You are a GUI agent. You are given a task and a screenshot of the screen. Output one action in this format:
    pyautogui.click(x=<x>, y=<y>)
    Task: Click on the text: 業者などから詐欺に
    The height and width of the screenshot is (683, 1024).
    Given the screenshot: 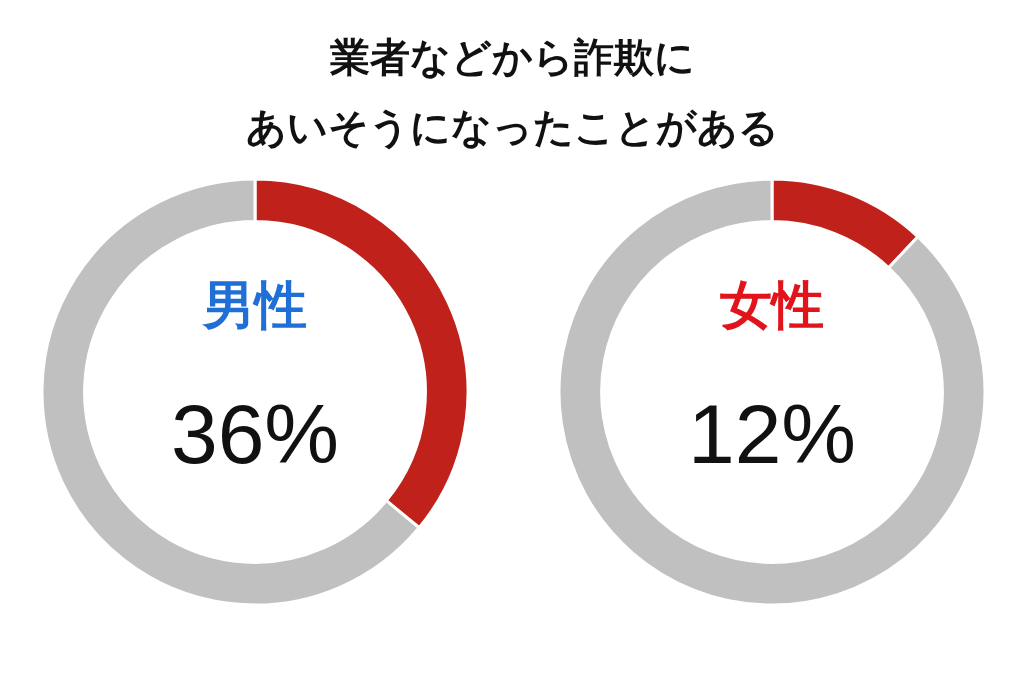 What is the action you would take?
    pyautogui.click(x=512, y=57)
    